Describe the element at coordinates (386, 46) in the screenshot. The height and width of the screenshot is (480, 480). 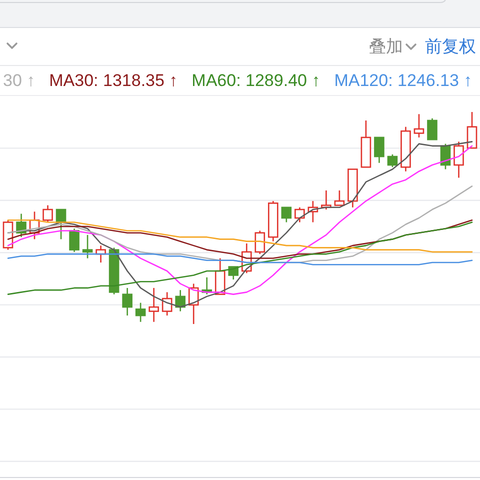
I see `text: 叠加` at that location.